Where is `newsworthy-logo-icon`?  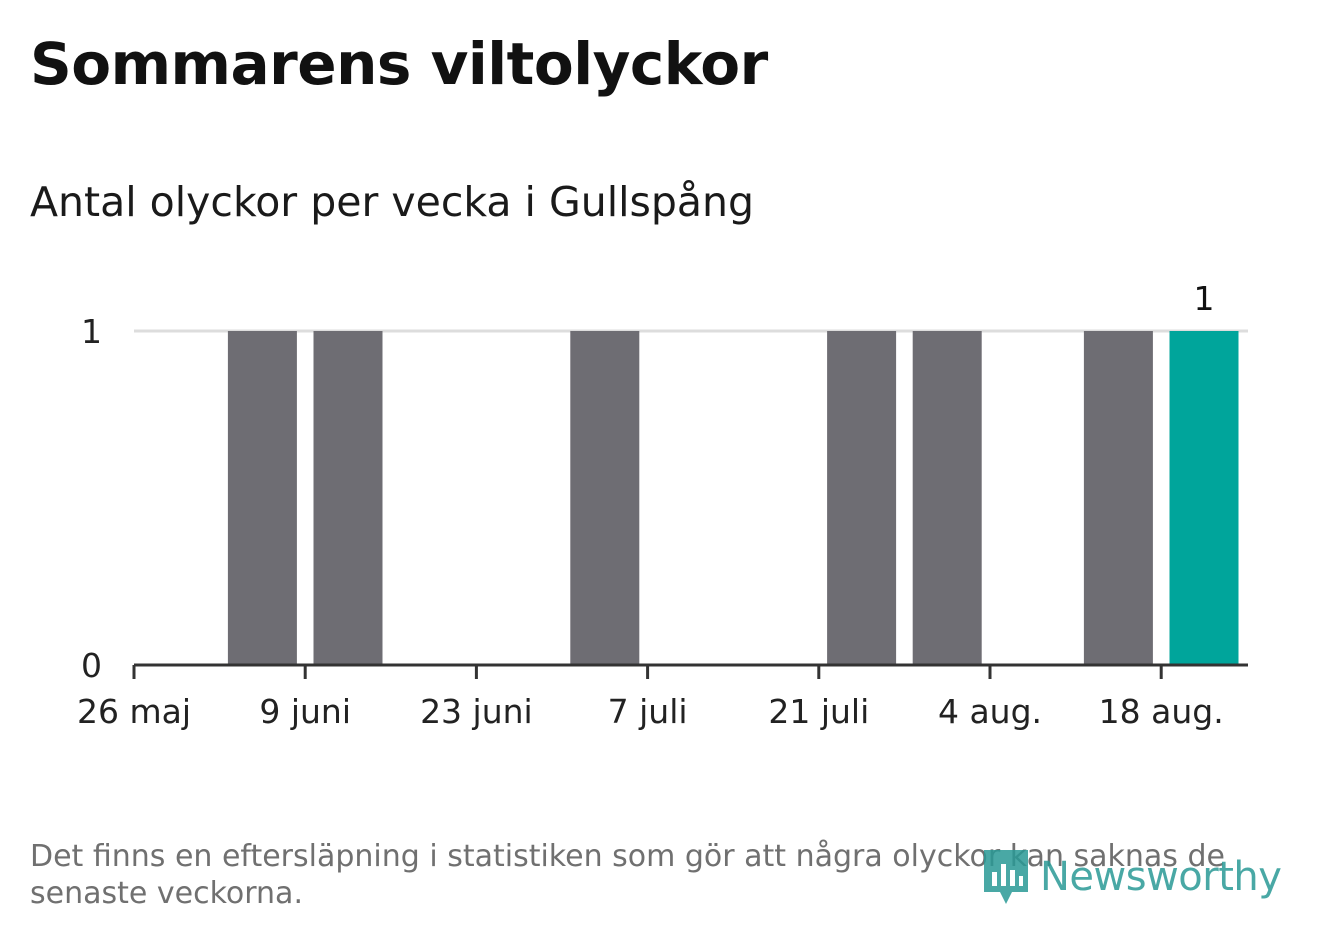 newsworthy-logo-icon is located at coordinates (1006, 877).